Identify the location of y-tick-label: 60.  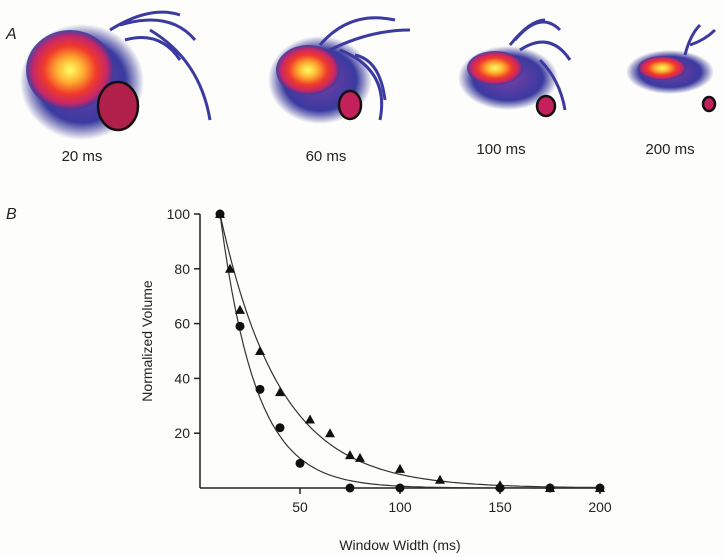
(182, 324).